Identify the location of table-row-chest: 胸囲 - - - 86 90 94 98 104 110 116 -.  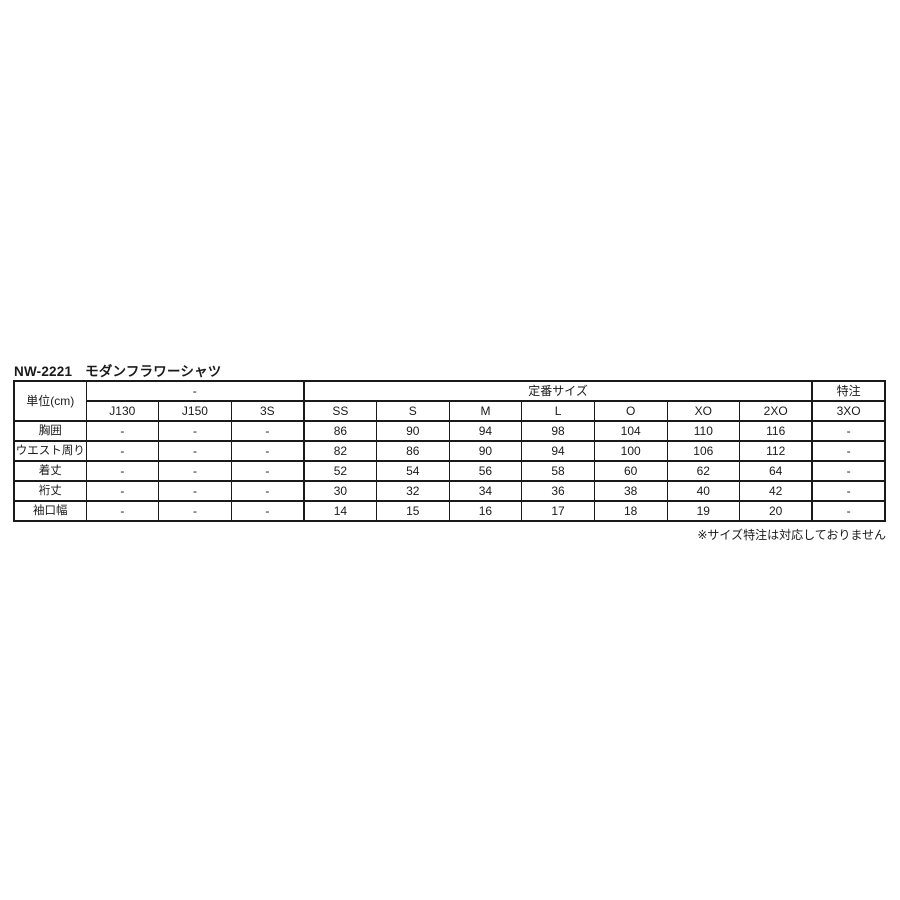
(449, 431).